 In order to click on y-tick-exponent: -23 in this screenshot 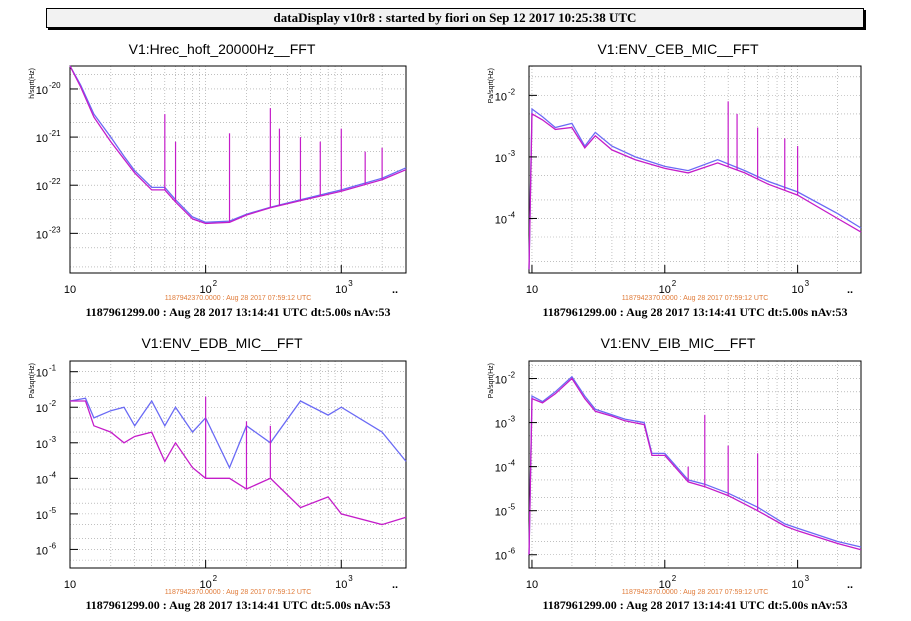, I will do `click(55, 229)`.